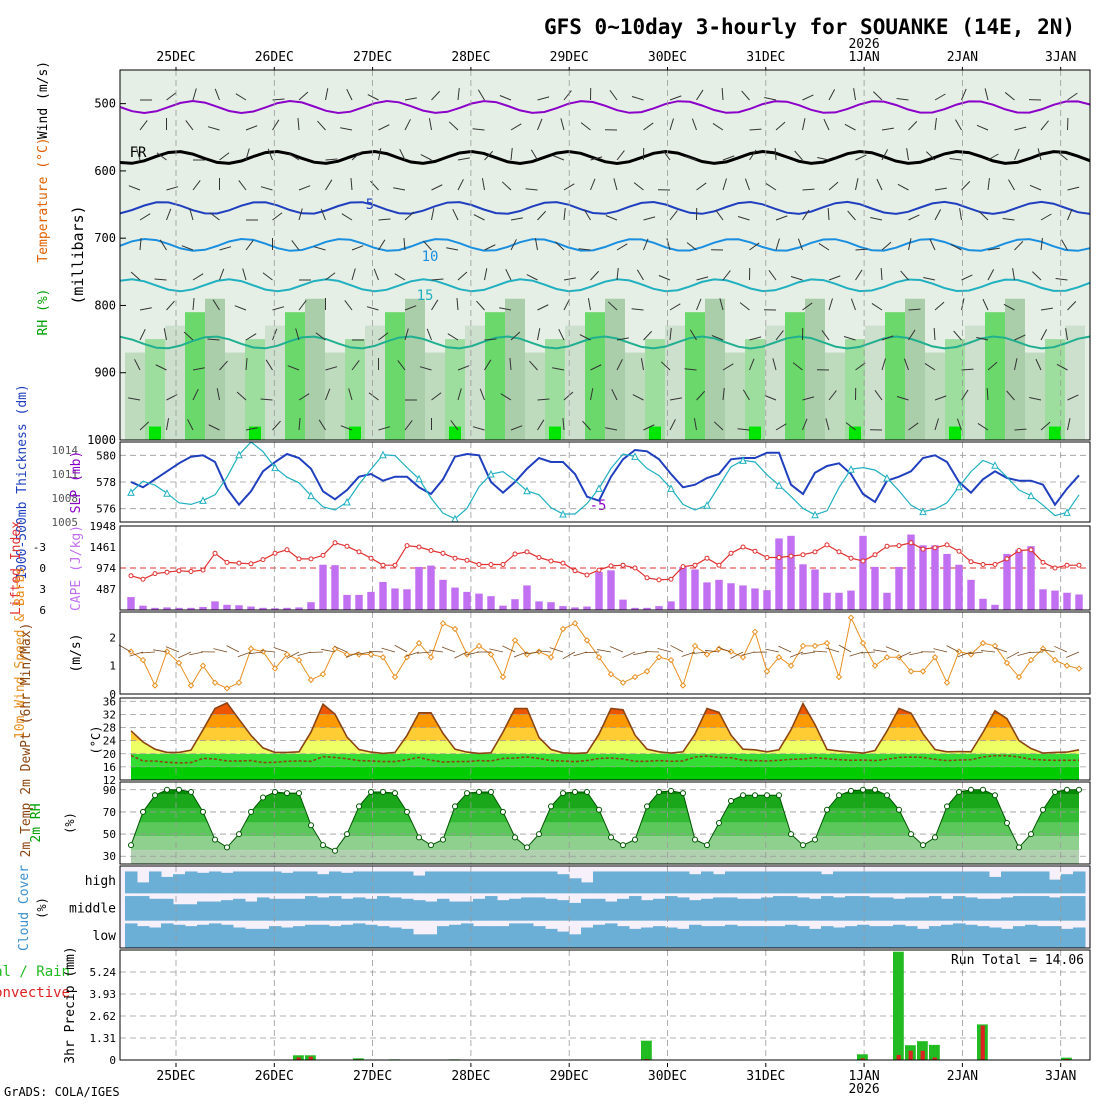  Describe the element at coordinates (103, 972) in the screenshot. I see `precip-tick-label: 5.24` at that location.